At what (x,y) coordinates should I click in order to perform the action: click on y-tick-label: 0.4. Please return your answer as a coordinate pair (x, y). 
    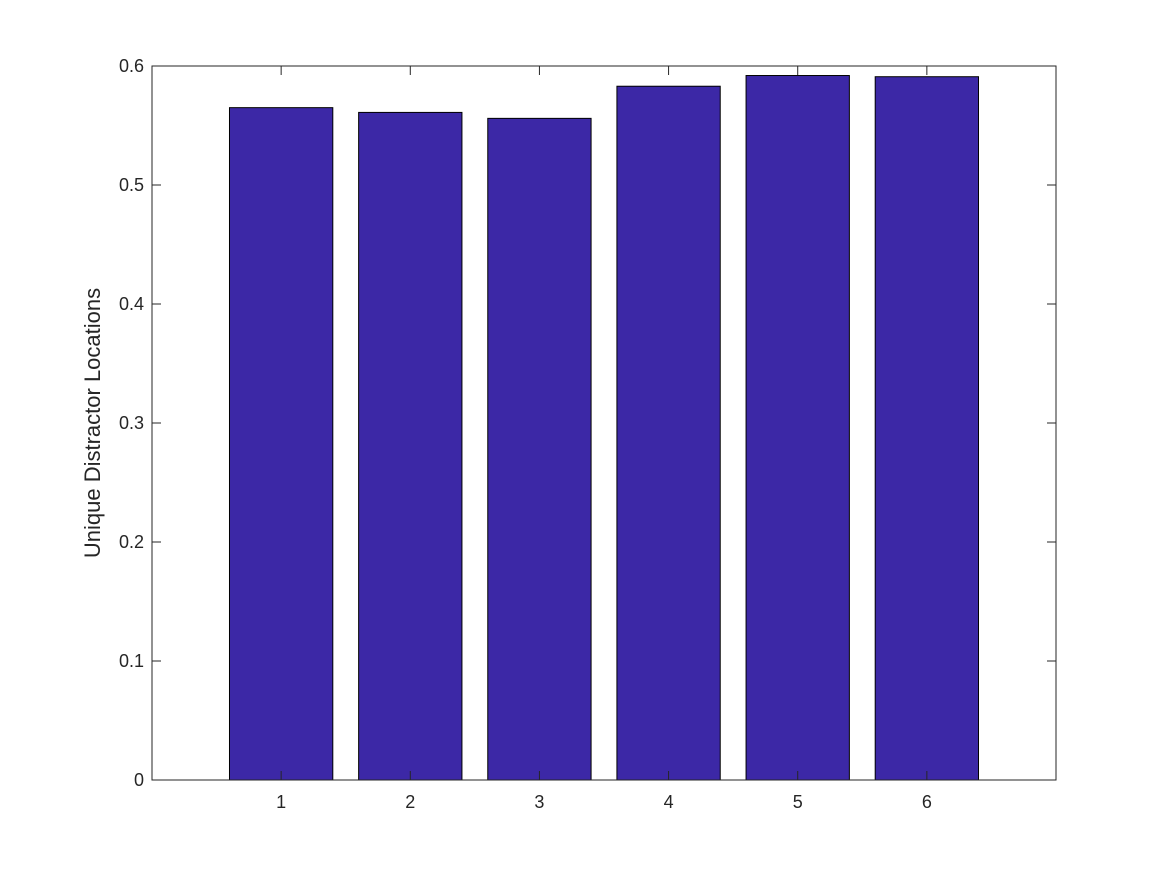
    Looking at the image, I should click on (131, 304).